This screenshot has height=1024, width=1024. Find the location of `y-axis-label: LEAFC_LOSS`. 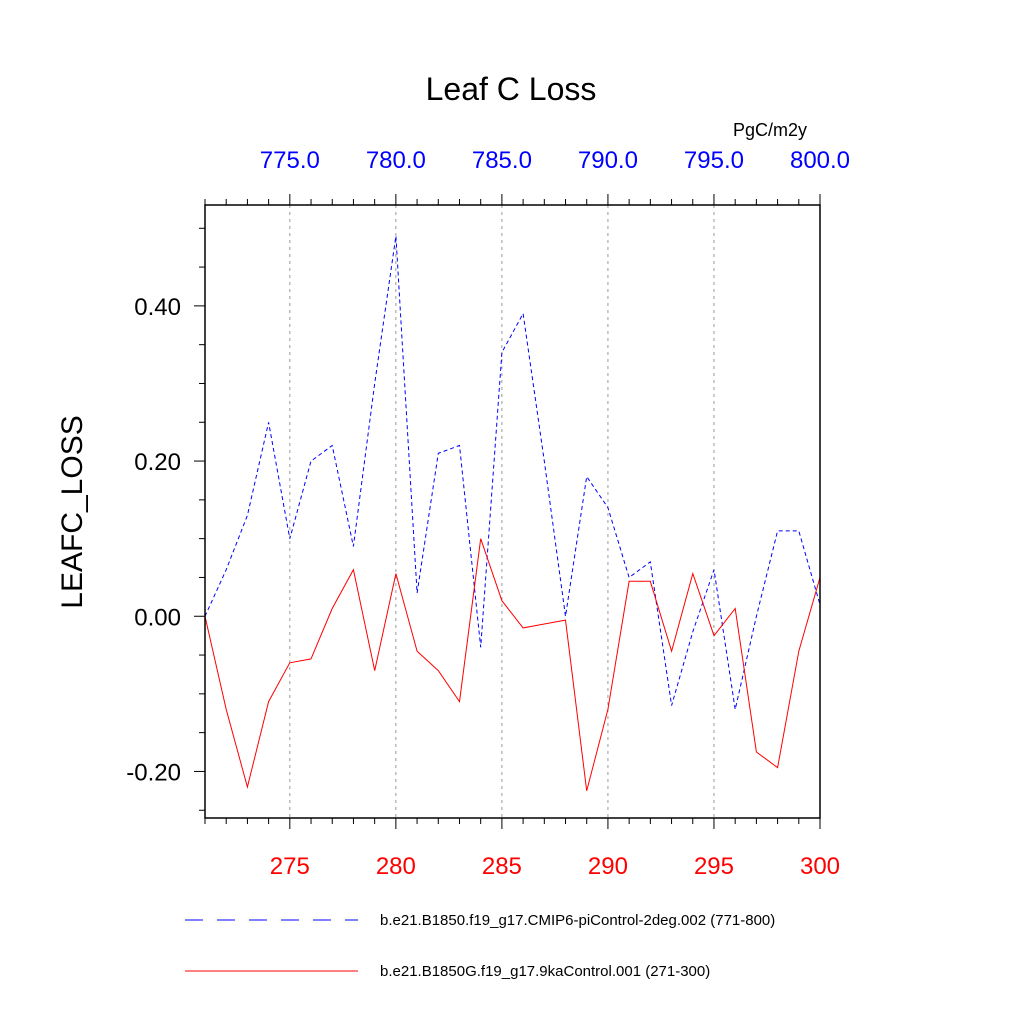

y-axis-label: LEAFC_LOSS is located at coordinates (72, 511).